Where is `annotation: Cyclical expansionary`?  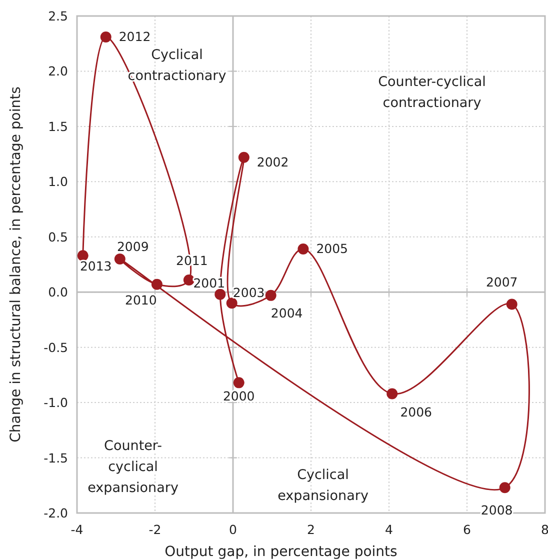
annotation: Cyclical expansionary is located at coordinates (323, 485).